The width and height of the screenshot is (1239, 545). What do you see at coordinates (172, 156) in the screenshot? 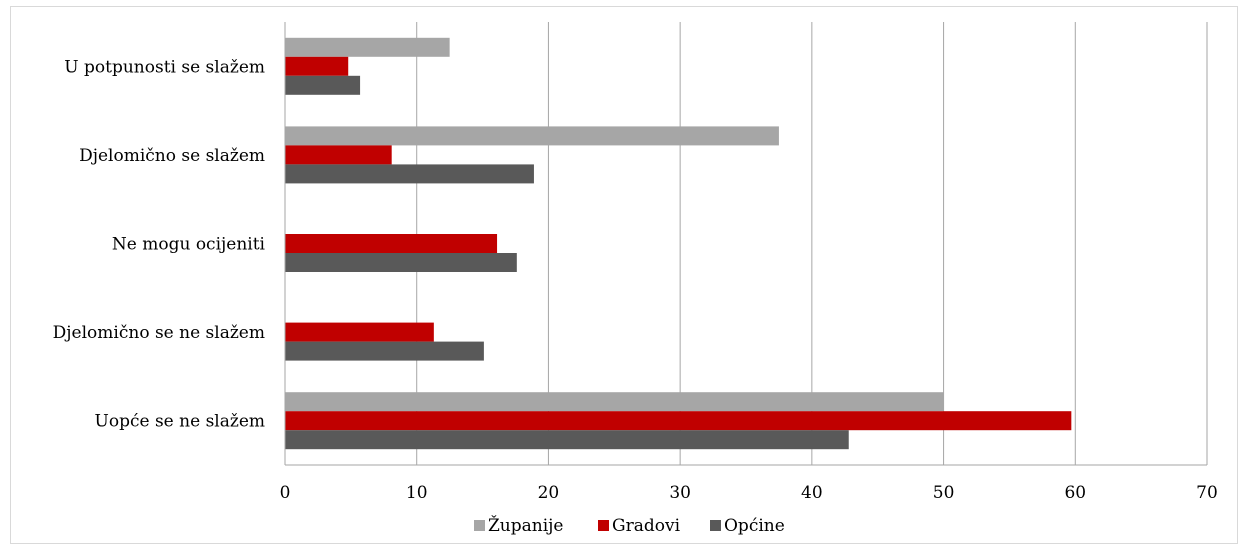
I see `category-label: Djelomično se slažem` at bounding box center [172, 156].